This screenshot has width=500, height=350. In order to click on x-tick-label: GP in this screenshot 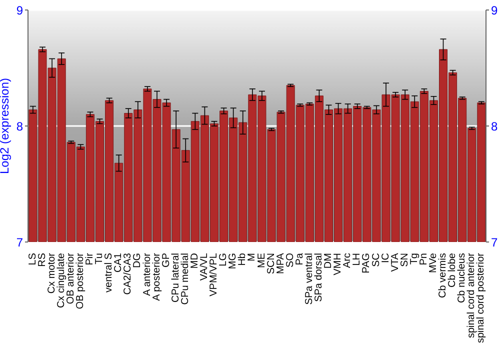, I will do `click(166, 260)`.